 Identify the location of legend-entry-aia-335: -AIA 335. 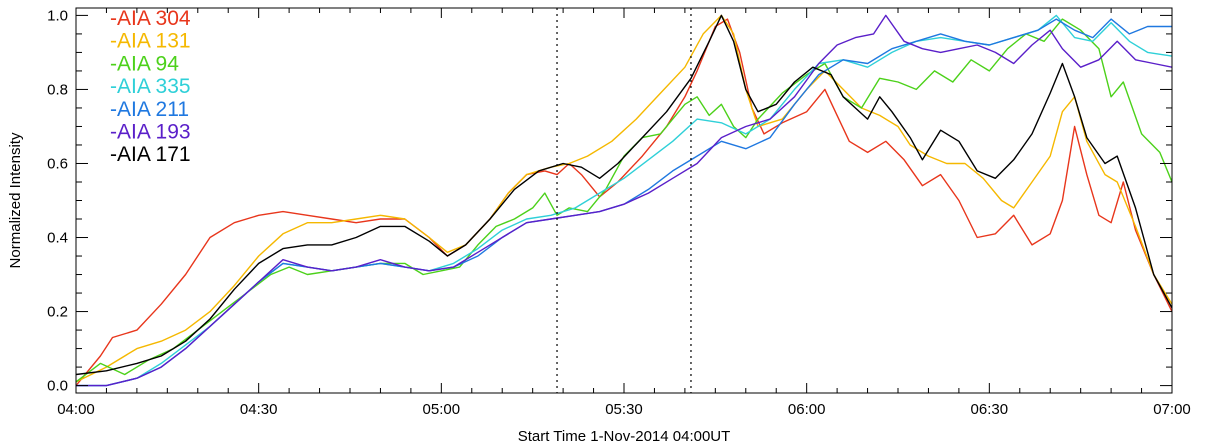
(150, 86).